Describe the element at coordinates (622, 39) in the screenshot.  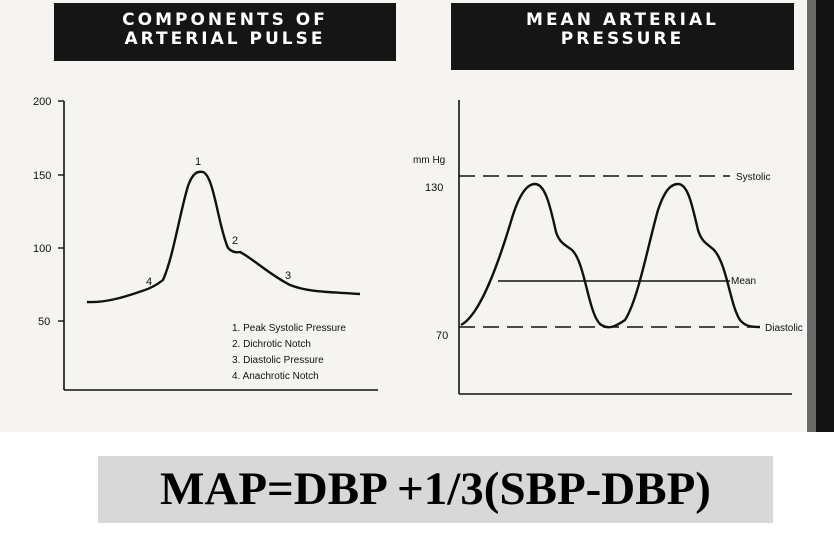
I see `map-title-line2: PRESSURE` at that location.